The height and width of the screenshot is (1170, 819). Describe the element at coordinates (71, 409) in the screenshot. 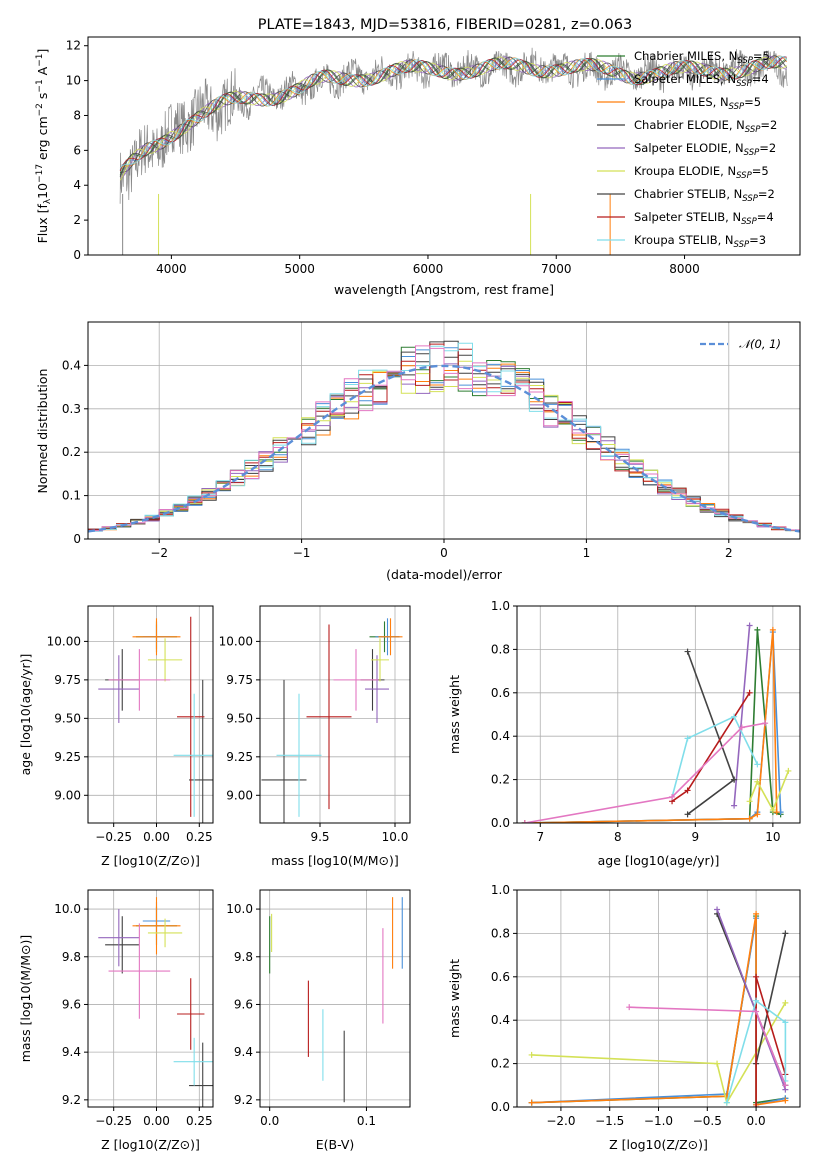

I see `y-tick-label: 0.3` at that location.